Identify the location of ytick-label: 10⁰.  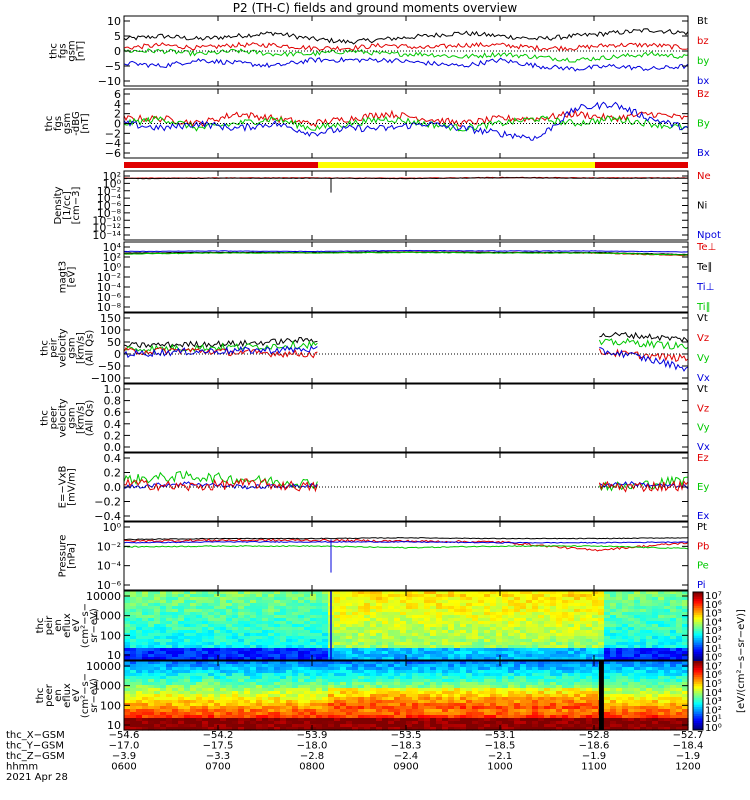
(112, 183).